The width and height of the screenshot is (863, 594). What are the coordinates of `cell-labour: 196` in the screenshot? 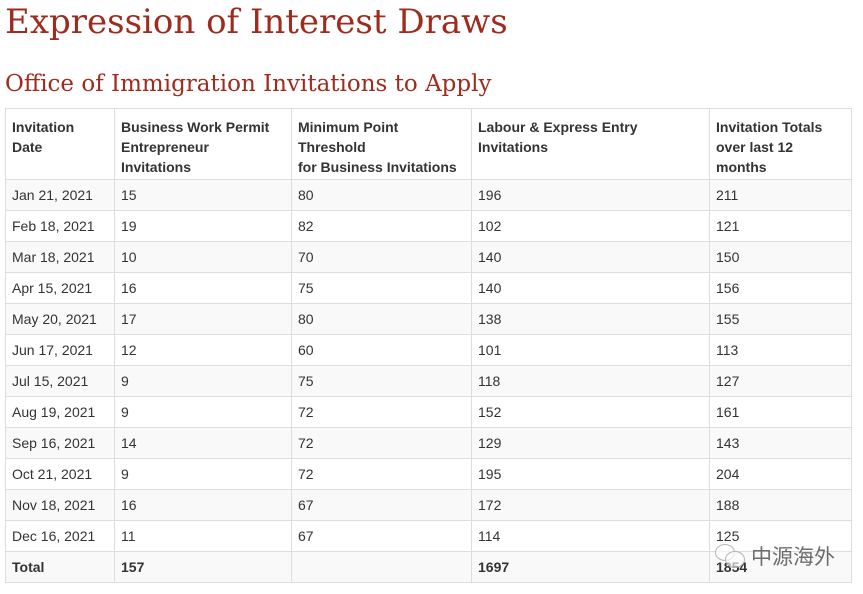 It's located at (590, 195).